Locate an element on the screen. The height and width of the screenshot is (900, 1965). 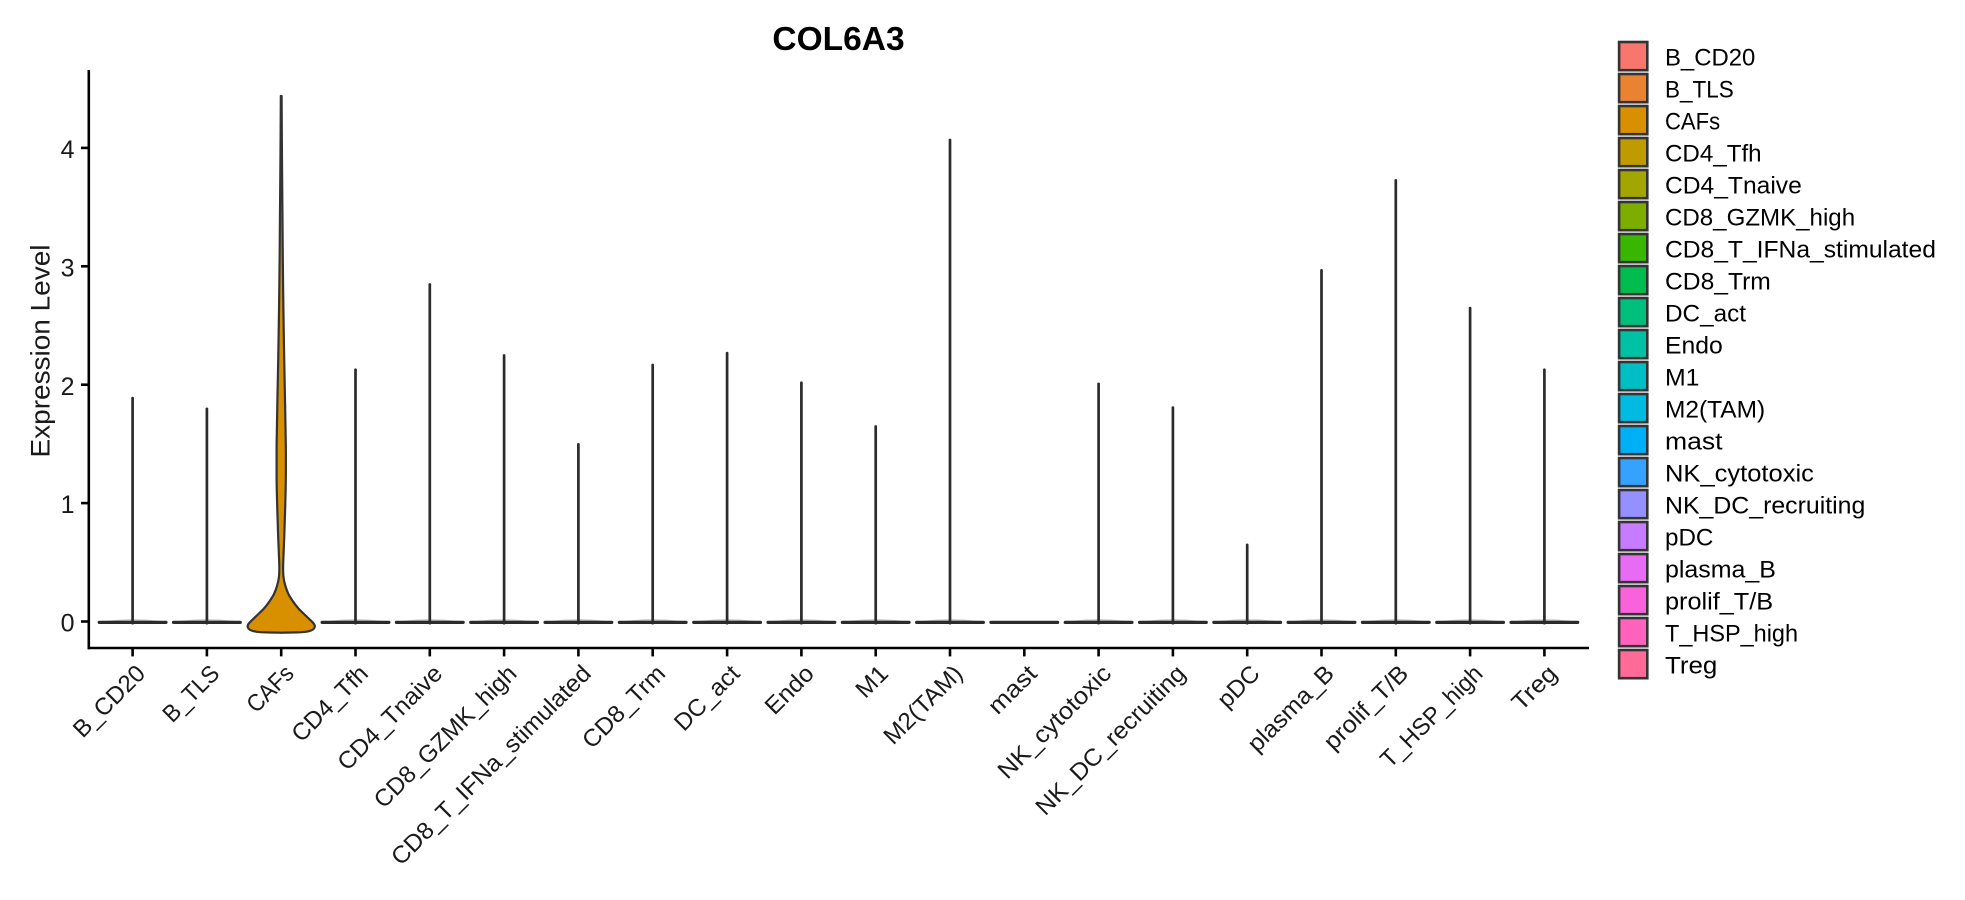
svg-text: plasma_B is located at coordinates (1720, 570).